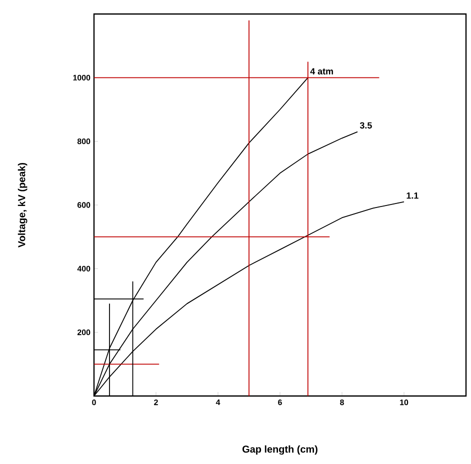  Describe the element at coordinates (280, 450) in the screenshot. I see `x-axis-title: Gap length (cm)` at that location.